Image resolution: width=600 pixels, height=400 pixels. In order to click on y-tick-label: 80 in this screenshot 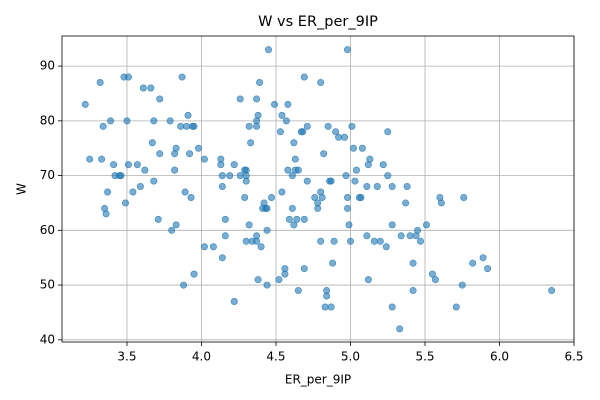, I will do `click(47, 120)`.